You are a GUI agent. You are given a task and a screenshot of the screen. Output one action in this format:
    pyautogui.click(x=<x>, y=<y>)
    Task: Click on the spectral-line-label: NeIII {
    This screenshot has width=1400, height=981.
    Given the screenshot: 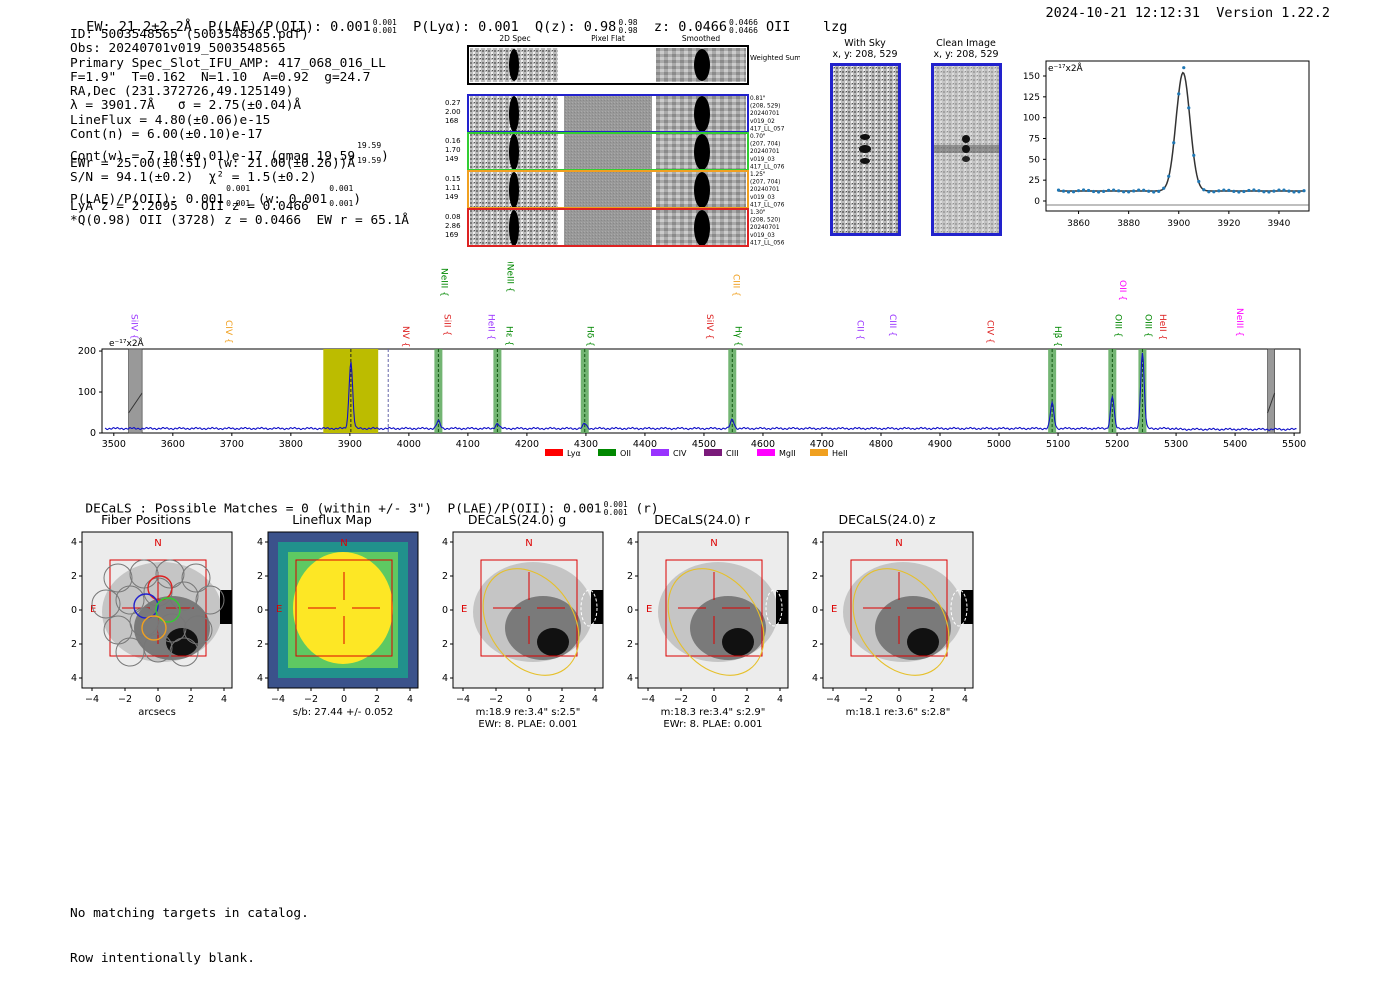 What is the action you would take?
    pyautogui.click(x=1239, y=322)
    